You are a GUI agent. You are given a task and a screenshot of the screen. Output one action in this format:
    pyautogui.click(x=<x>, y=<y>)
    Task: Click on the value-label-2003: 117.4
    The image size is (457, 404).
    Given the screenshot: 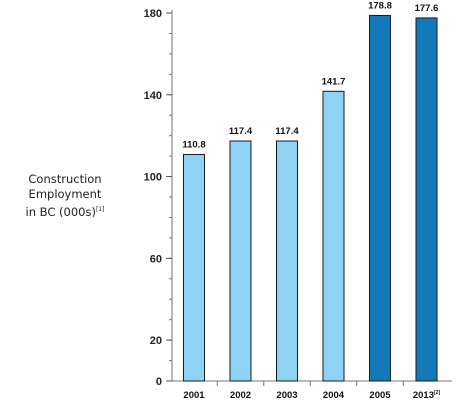 What is the action you would take?
    pyautogui.click(x=287, y=131)
    